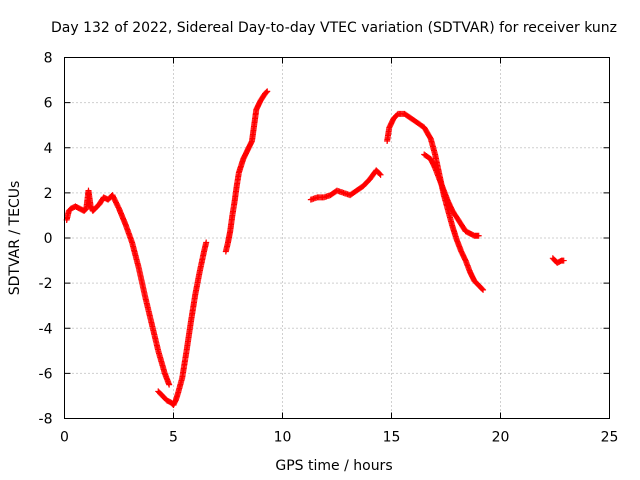 This screenshot has height=480, width=640. What do you see at coordinates (46, 420) in the screenshot?
I see `y-tick-label: -8` at bounding box center [46, 420].